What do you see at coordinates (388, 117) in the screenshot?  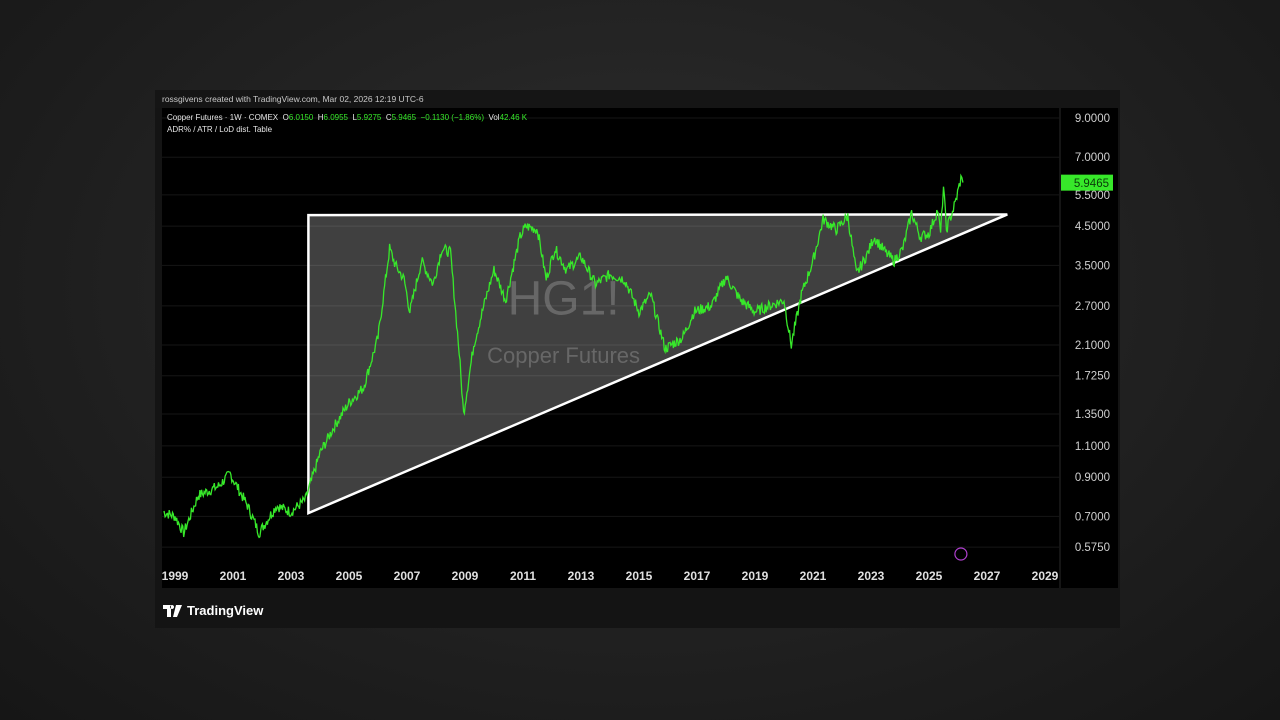 I see `close-label: C` at bounding box center [388, 117].